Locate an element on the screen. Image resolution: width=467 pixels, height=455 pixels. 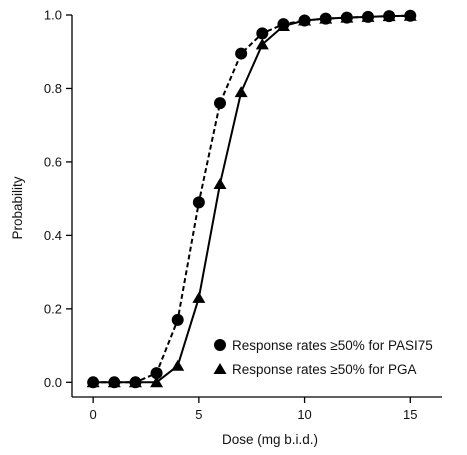
y-tick-label: 0.2 is located at coordinates (53, 308).